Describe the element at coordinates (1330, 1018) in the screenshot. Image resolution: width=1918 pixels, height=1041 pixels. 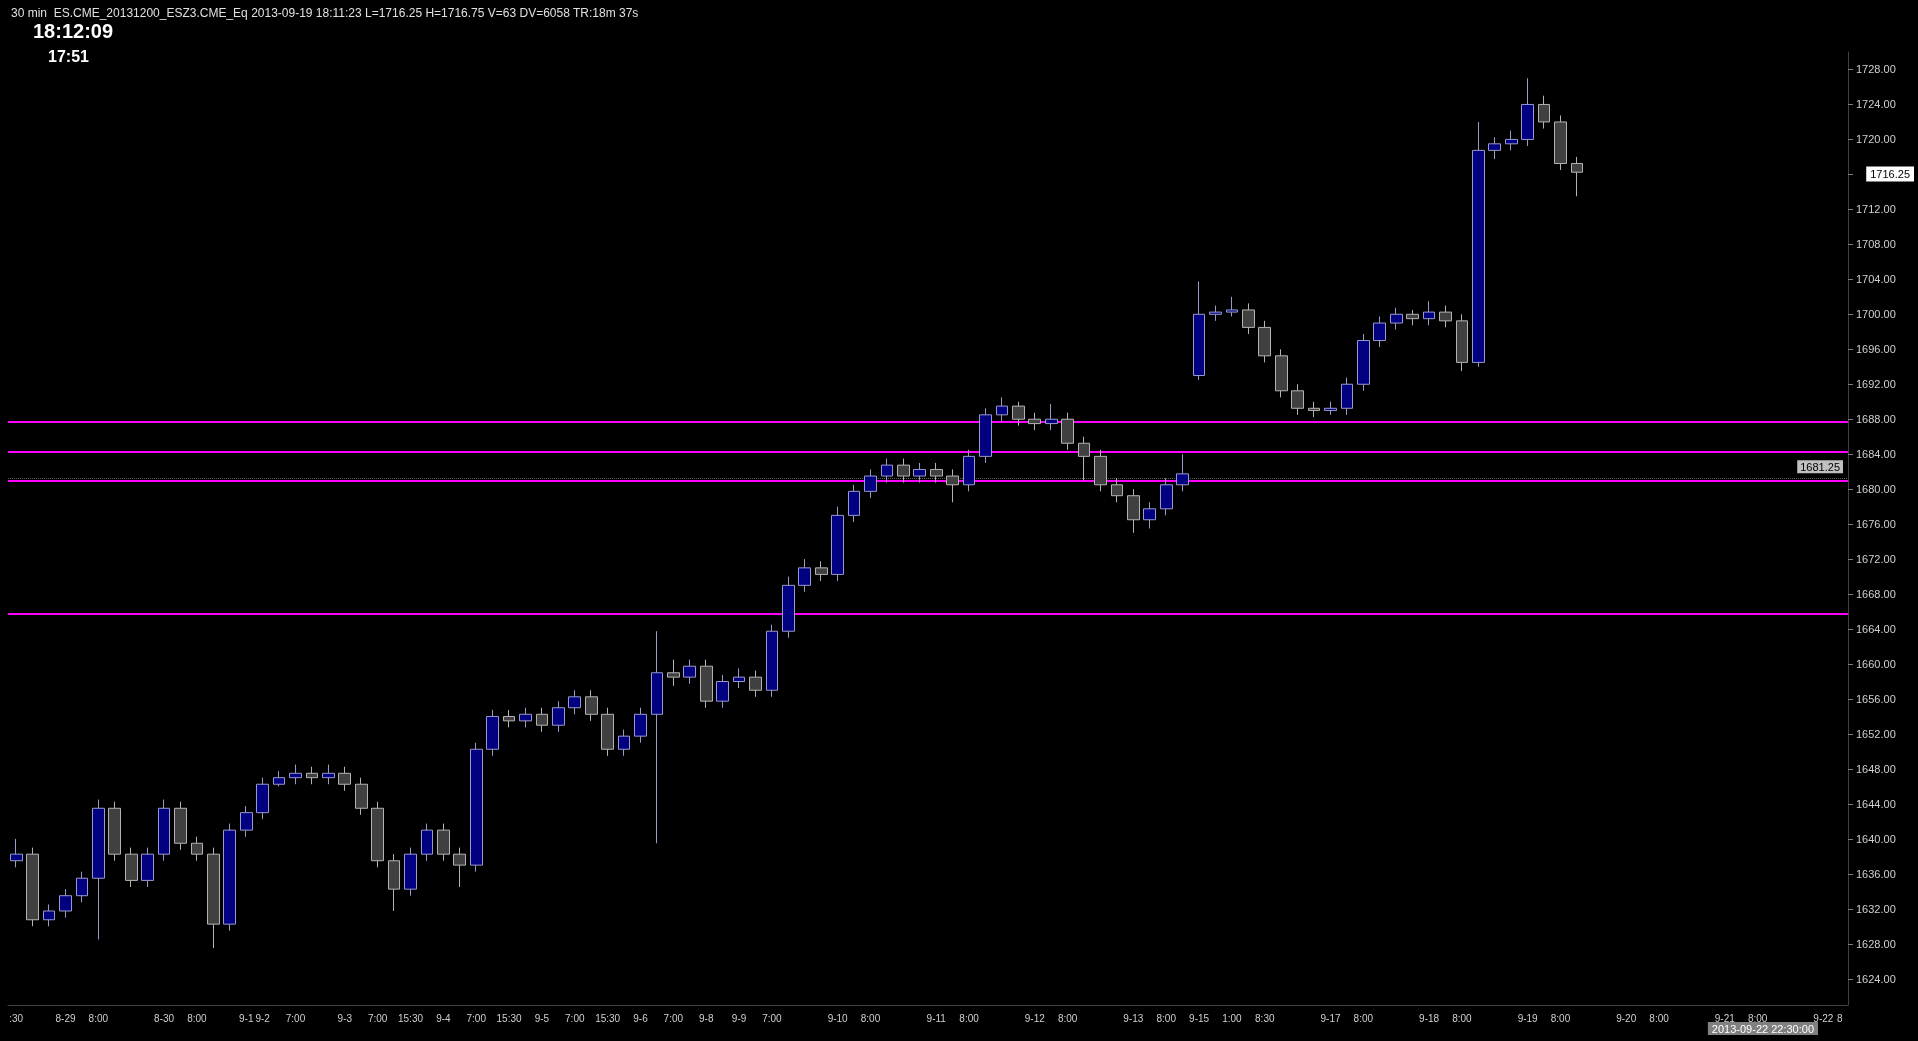
I see `x-tick-label: 9-17` at that location.